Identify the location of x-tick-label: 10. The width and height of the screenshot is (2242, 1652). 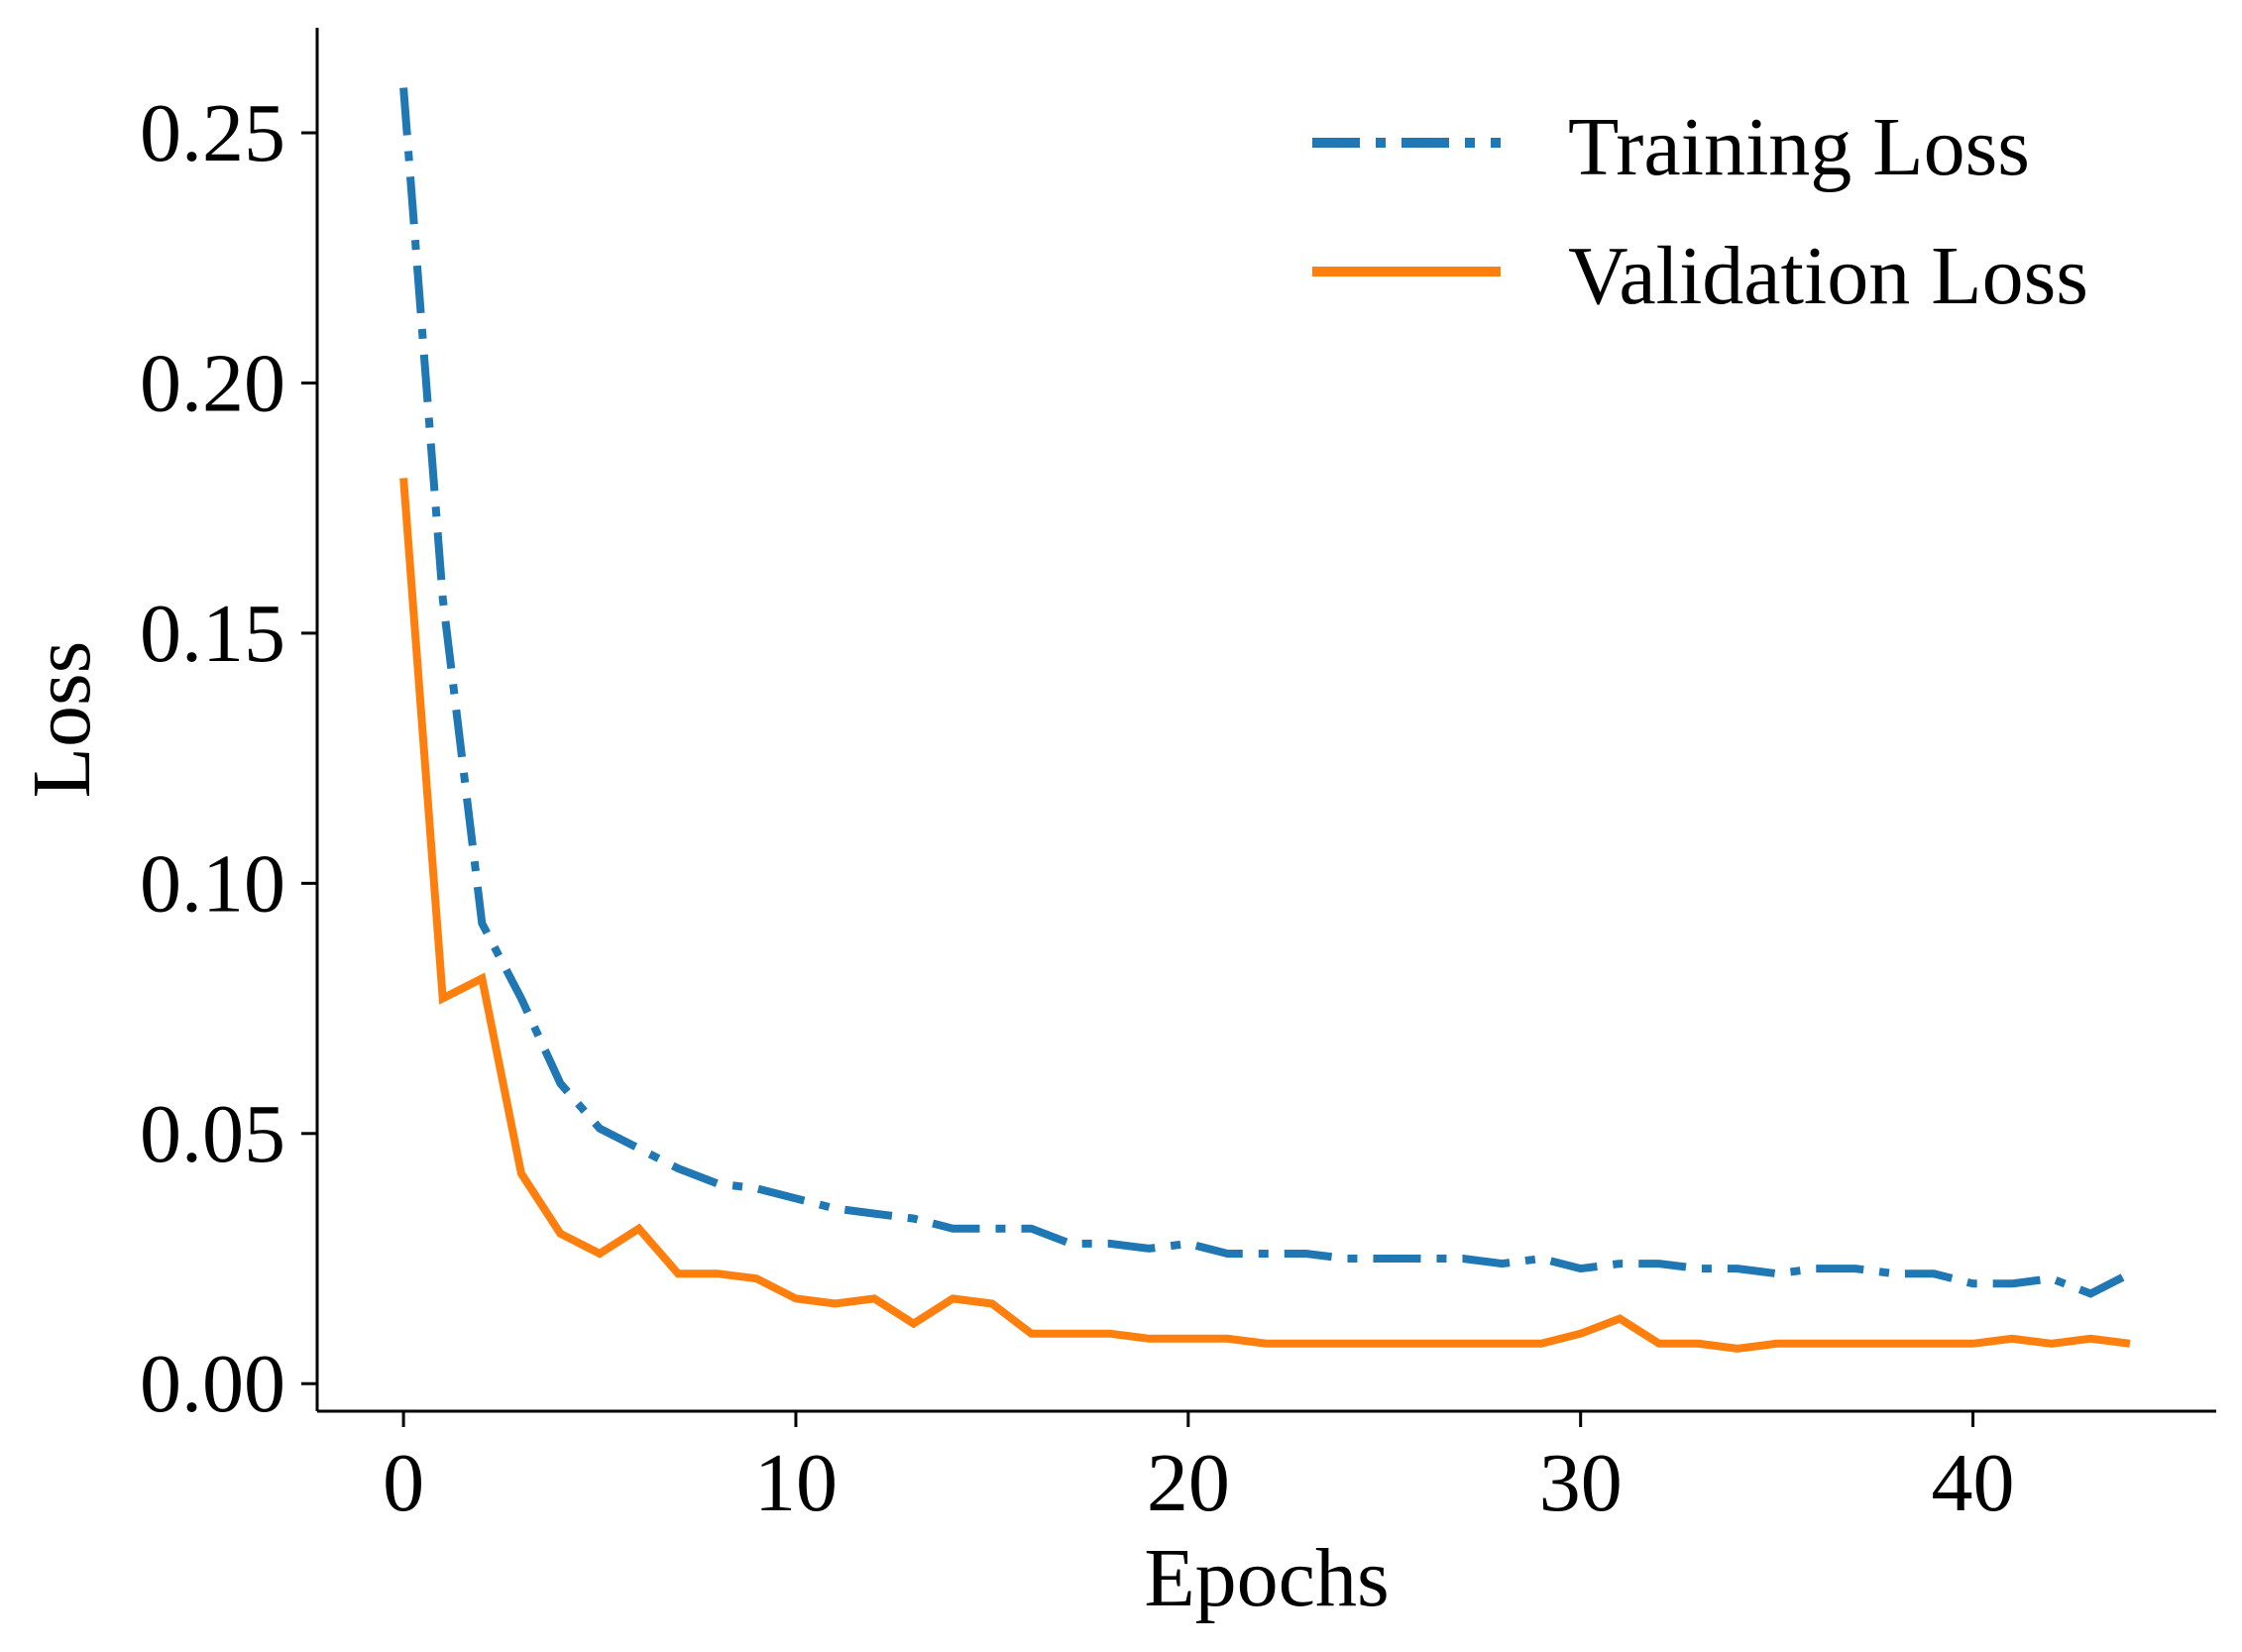
(796, 1483).